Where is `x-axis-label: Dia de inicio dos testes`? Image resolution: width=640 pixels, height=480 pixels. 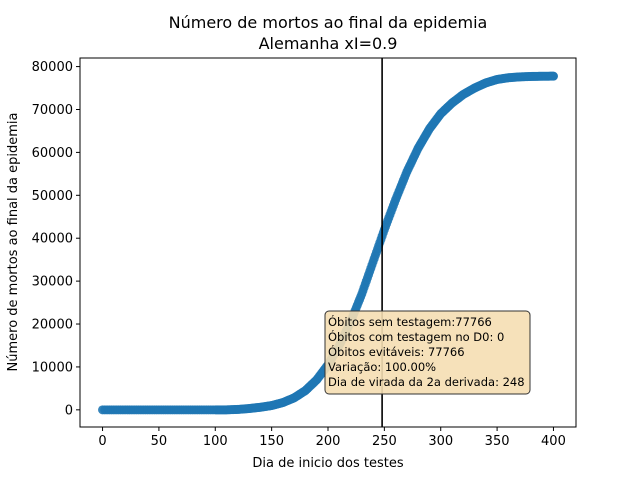
x-axis-label: Dia de inicio dos testes is located at coordinates (327, 463).